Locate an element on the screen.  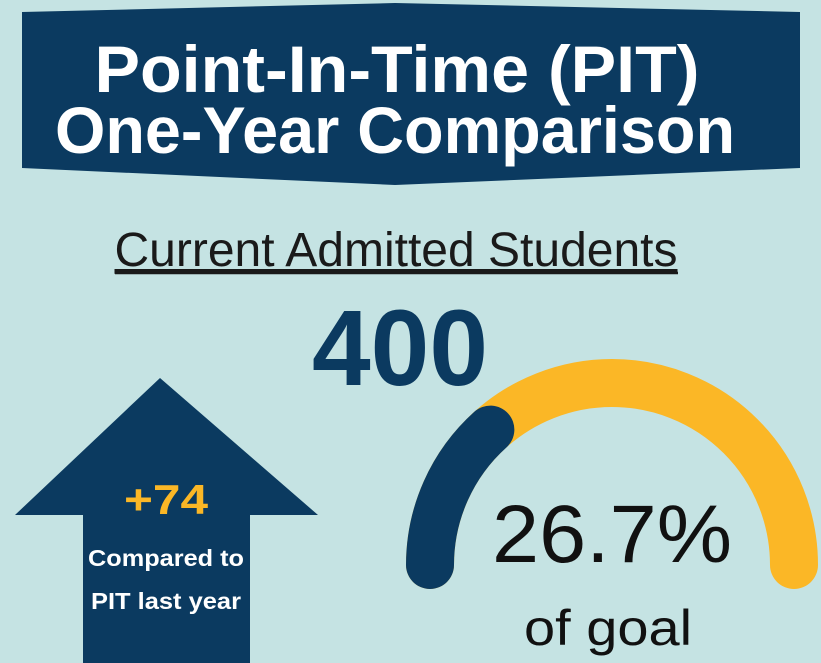
title-line: One-Year Comparison is located at coordinates (395, 130).